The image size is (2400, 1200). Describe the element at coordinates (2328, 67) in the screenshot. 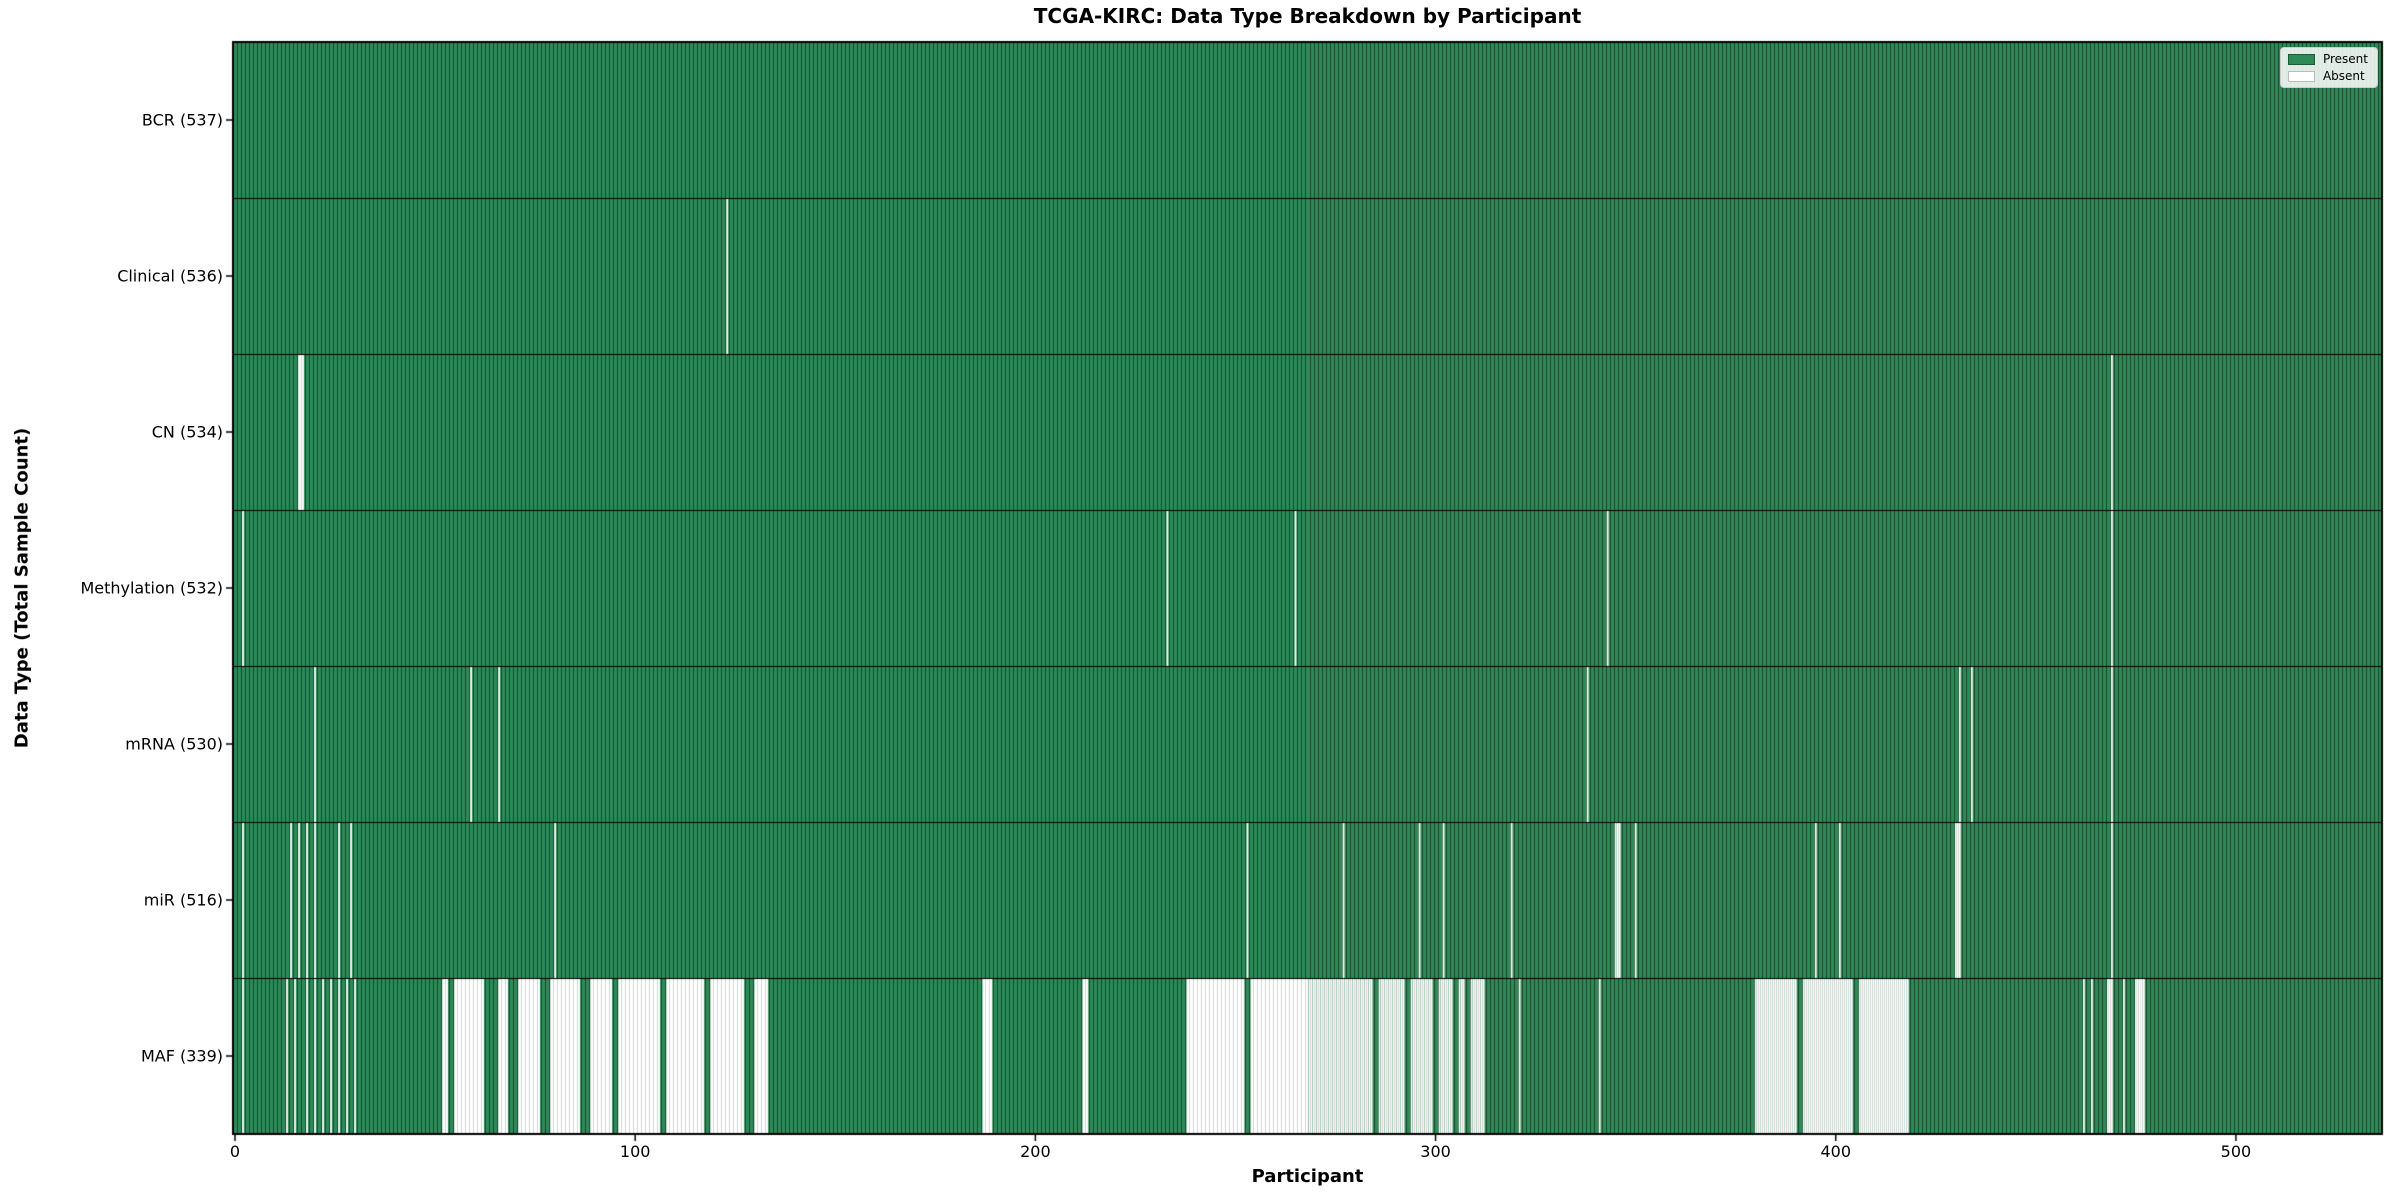

I see `legend: Present Absent` at that location.